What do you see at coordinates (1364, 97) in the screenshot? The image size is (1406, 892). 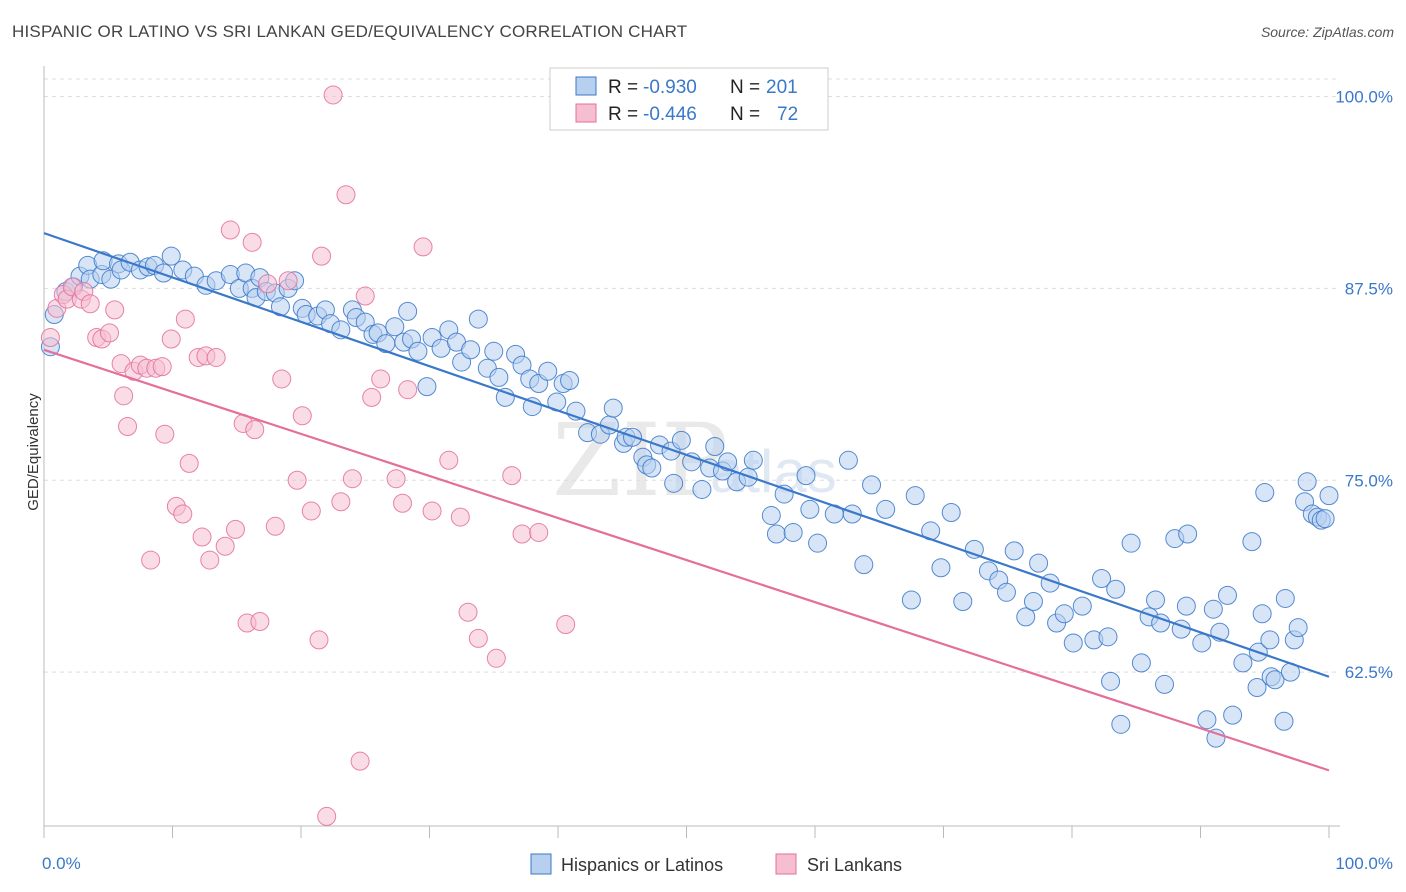 I see `y-tick-label-100: 100.0%` at bounding box center [1364, 97].